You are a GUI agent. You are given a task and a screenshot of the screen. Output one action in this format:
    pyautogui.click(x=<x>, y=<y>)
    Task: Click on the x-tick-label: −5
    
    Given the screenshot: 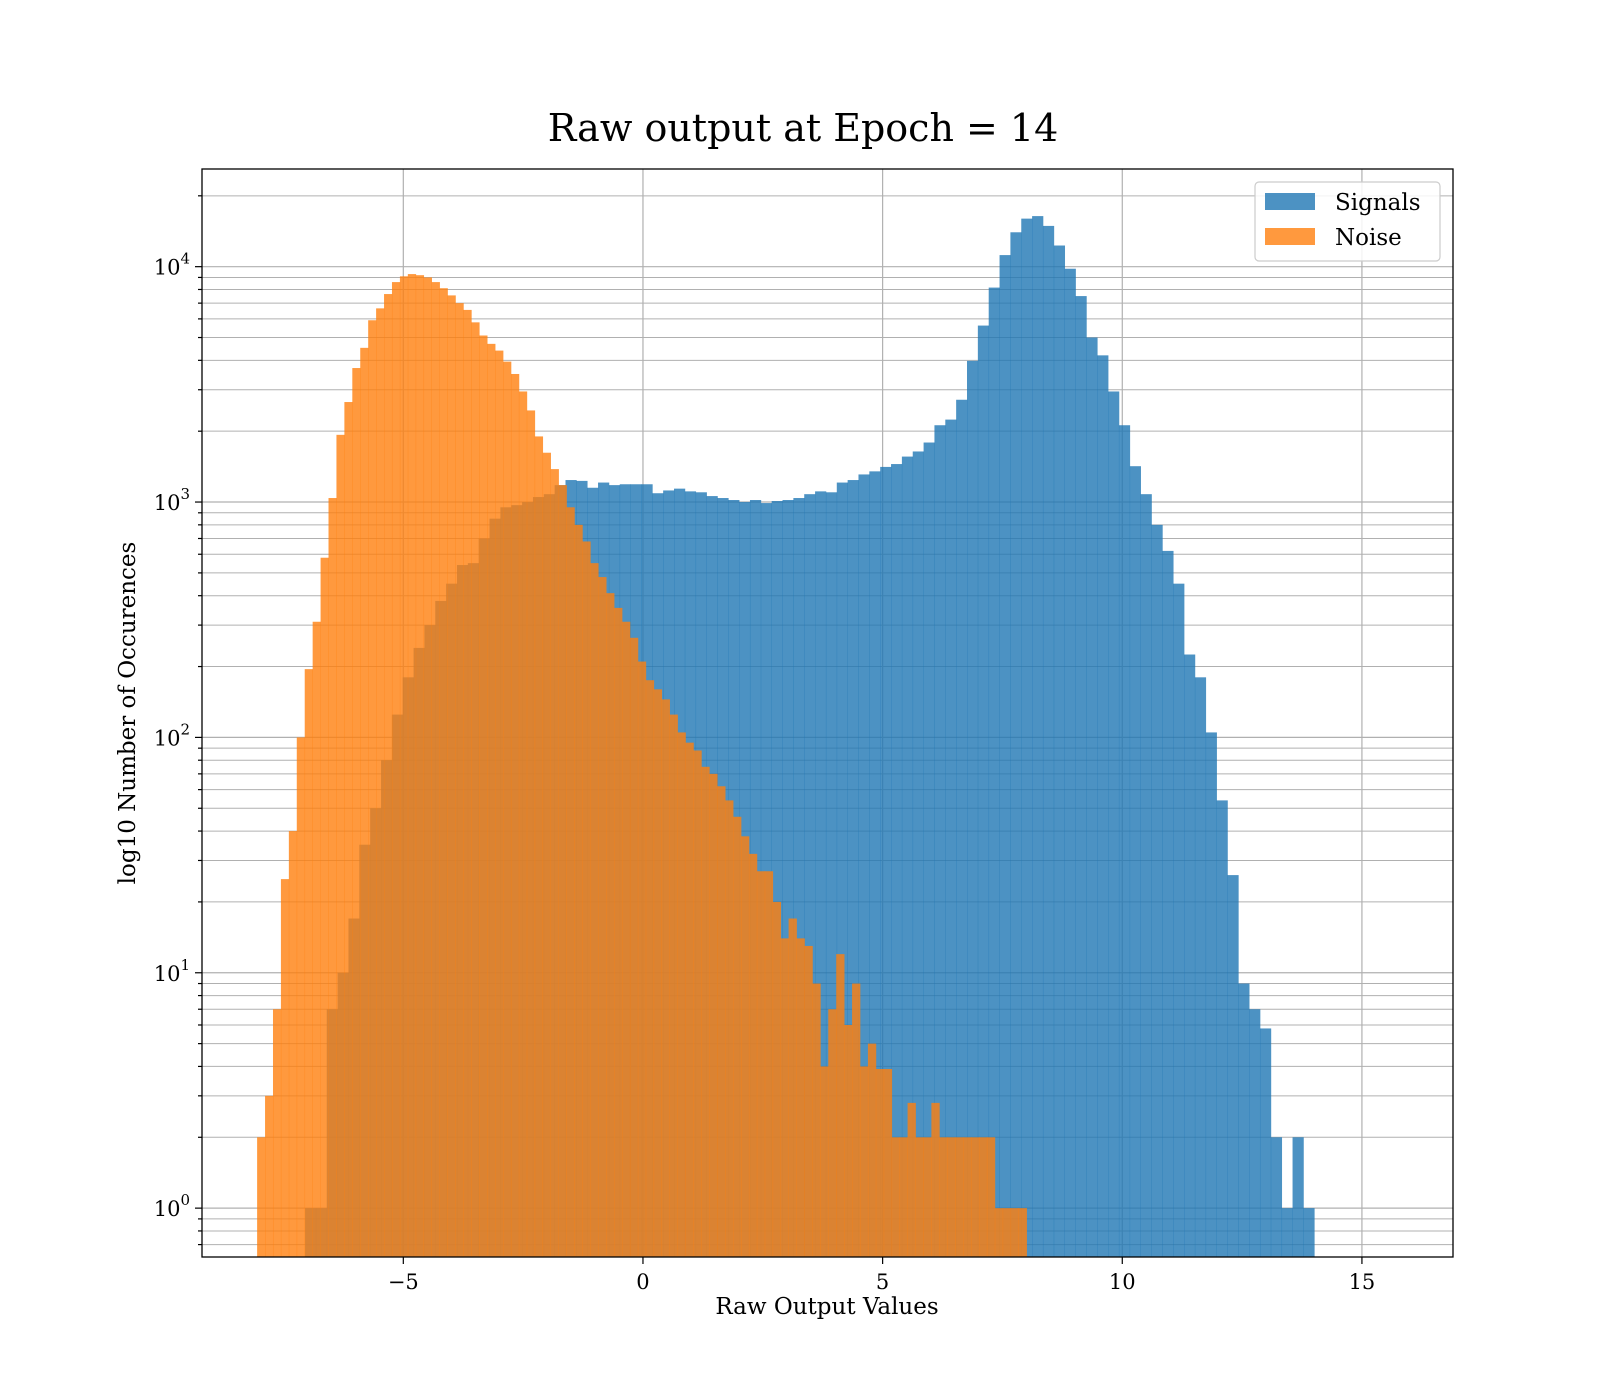 What is the action you would take?
    pyautogui.click(x=403, y=1282)
    